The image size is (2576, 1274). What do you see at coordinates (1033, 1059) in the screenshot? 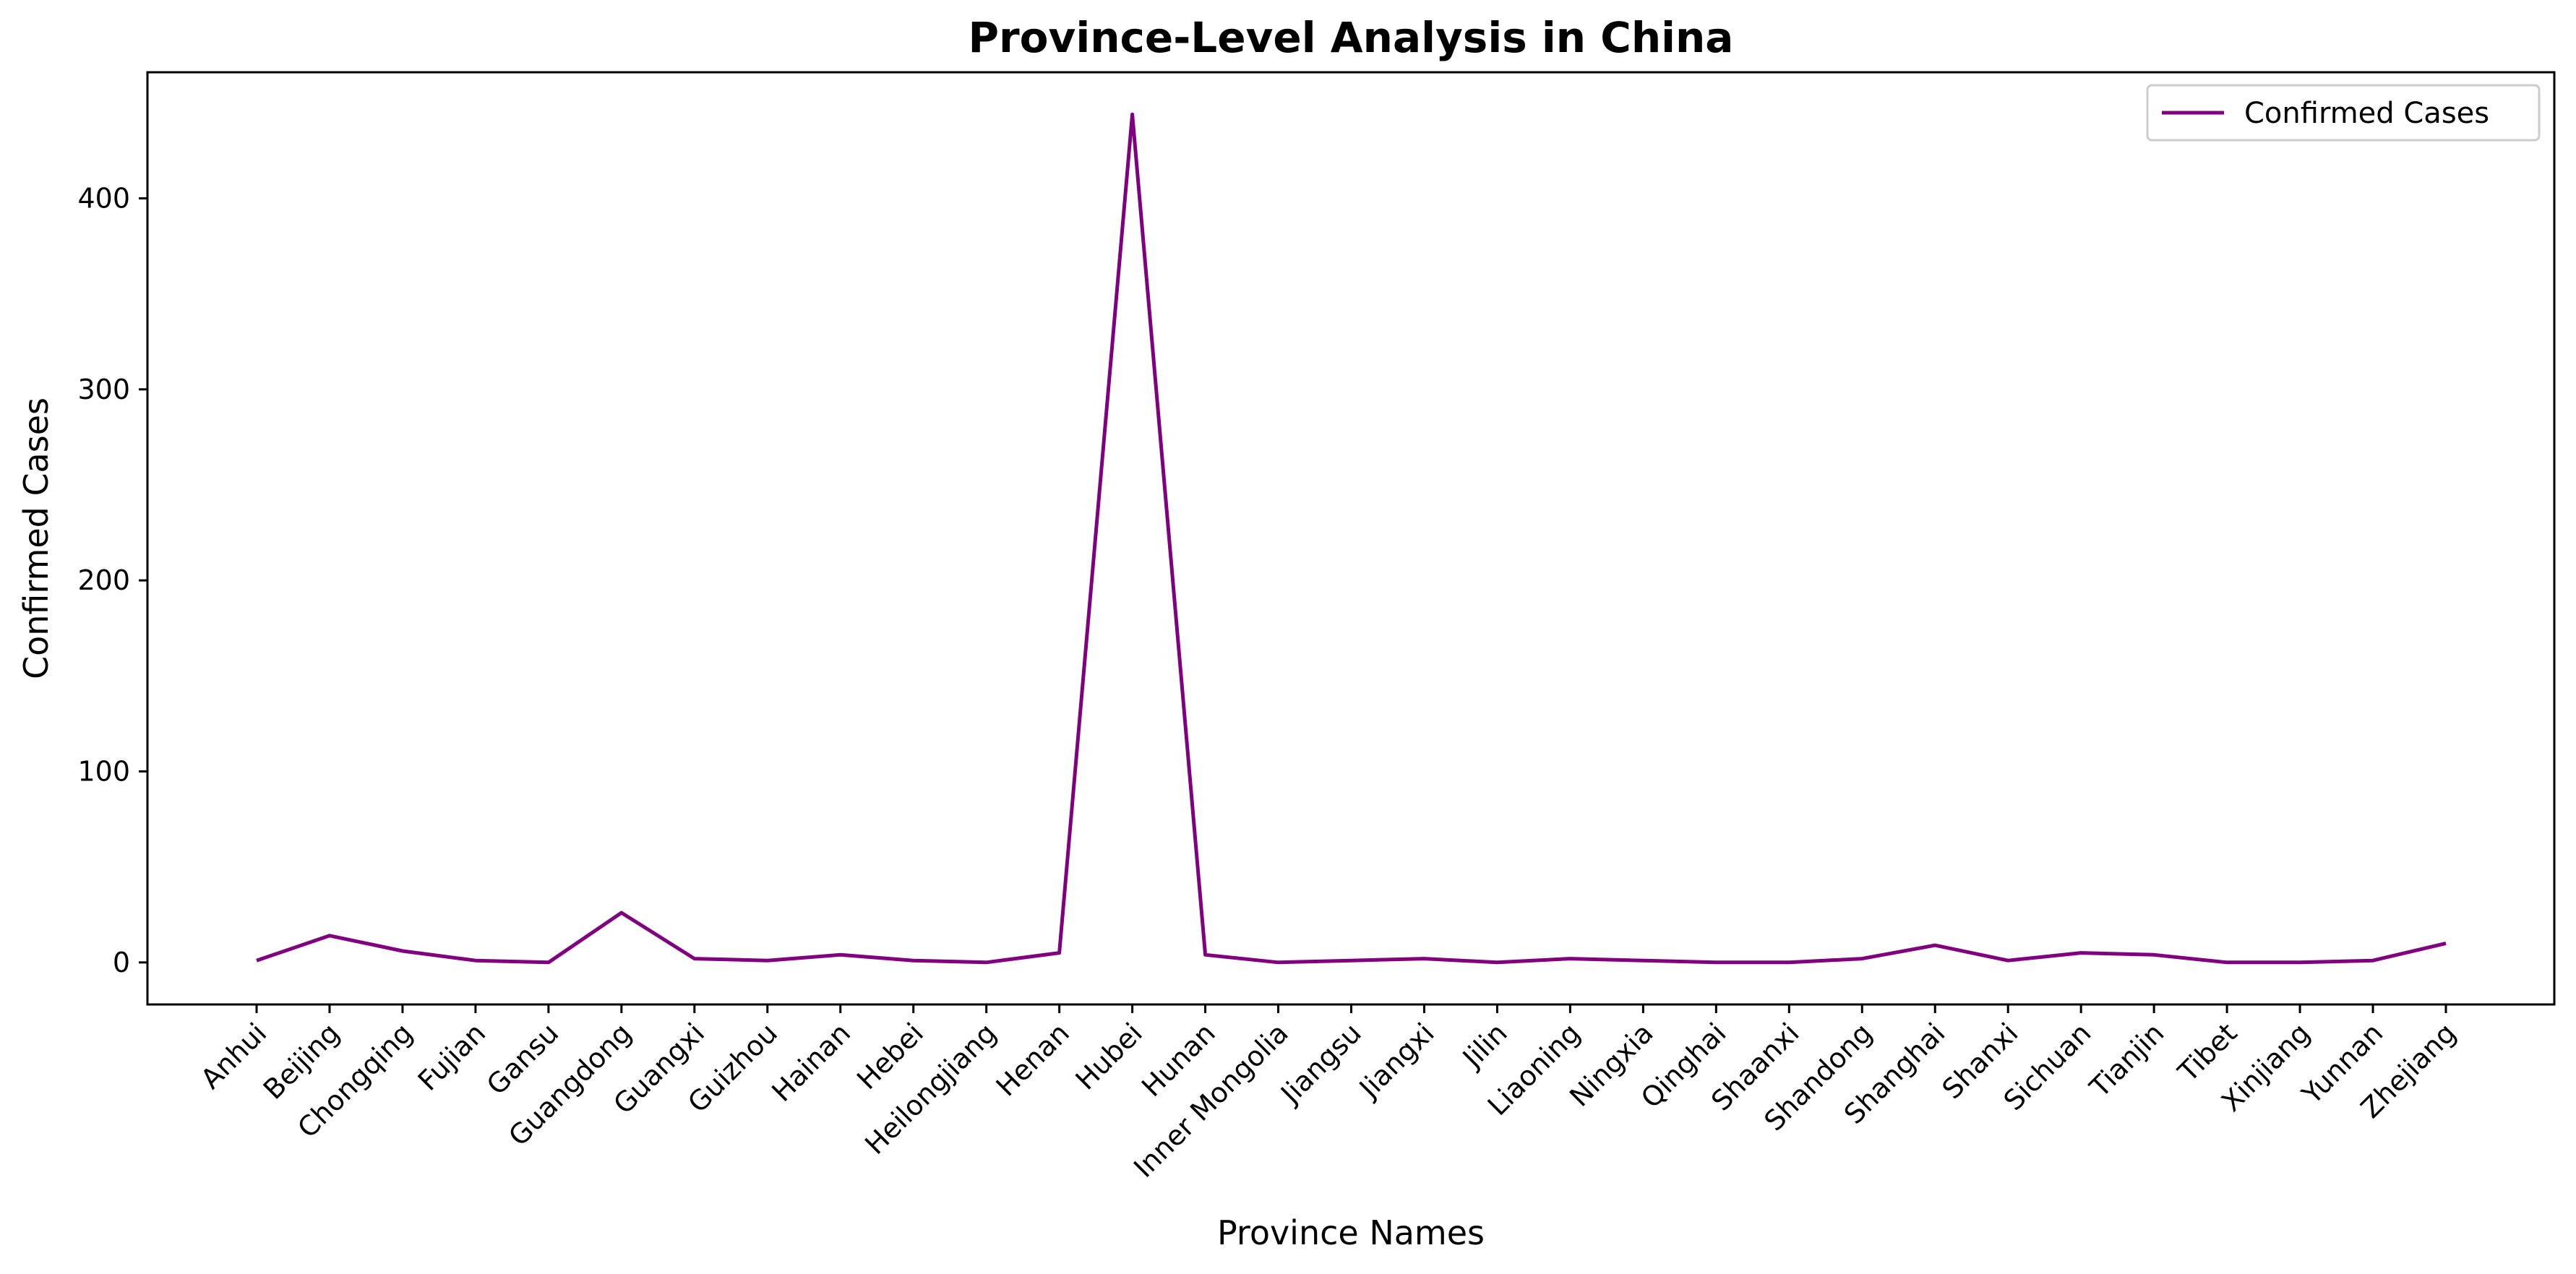
I see `x-tick-label: Henan` at bounding box center [1033, 1059].